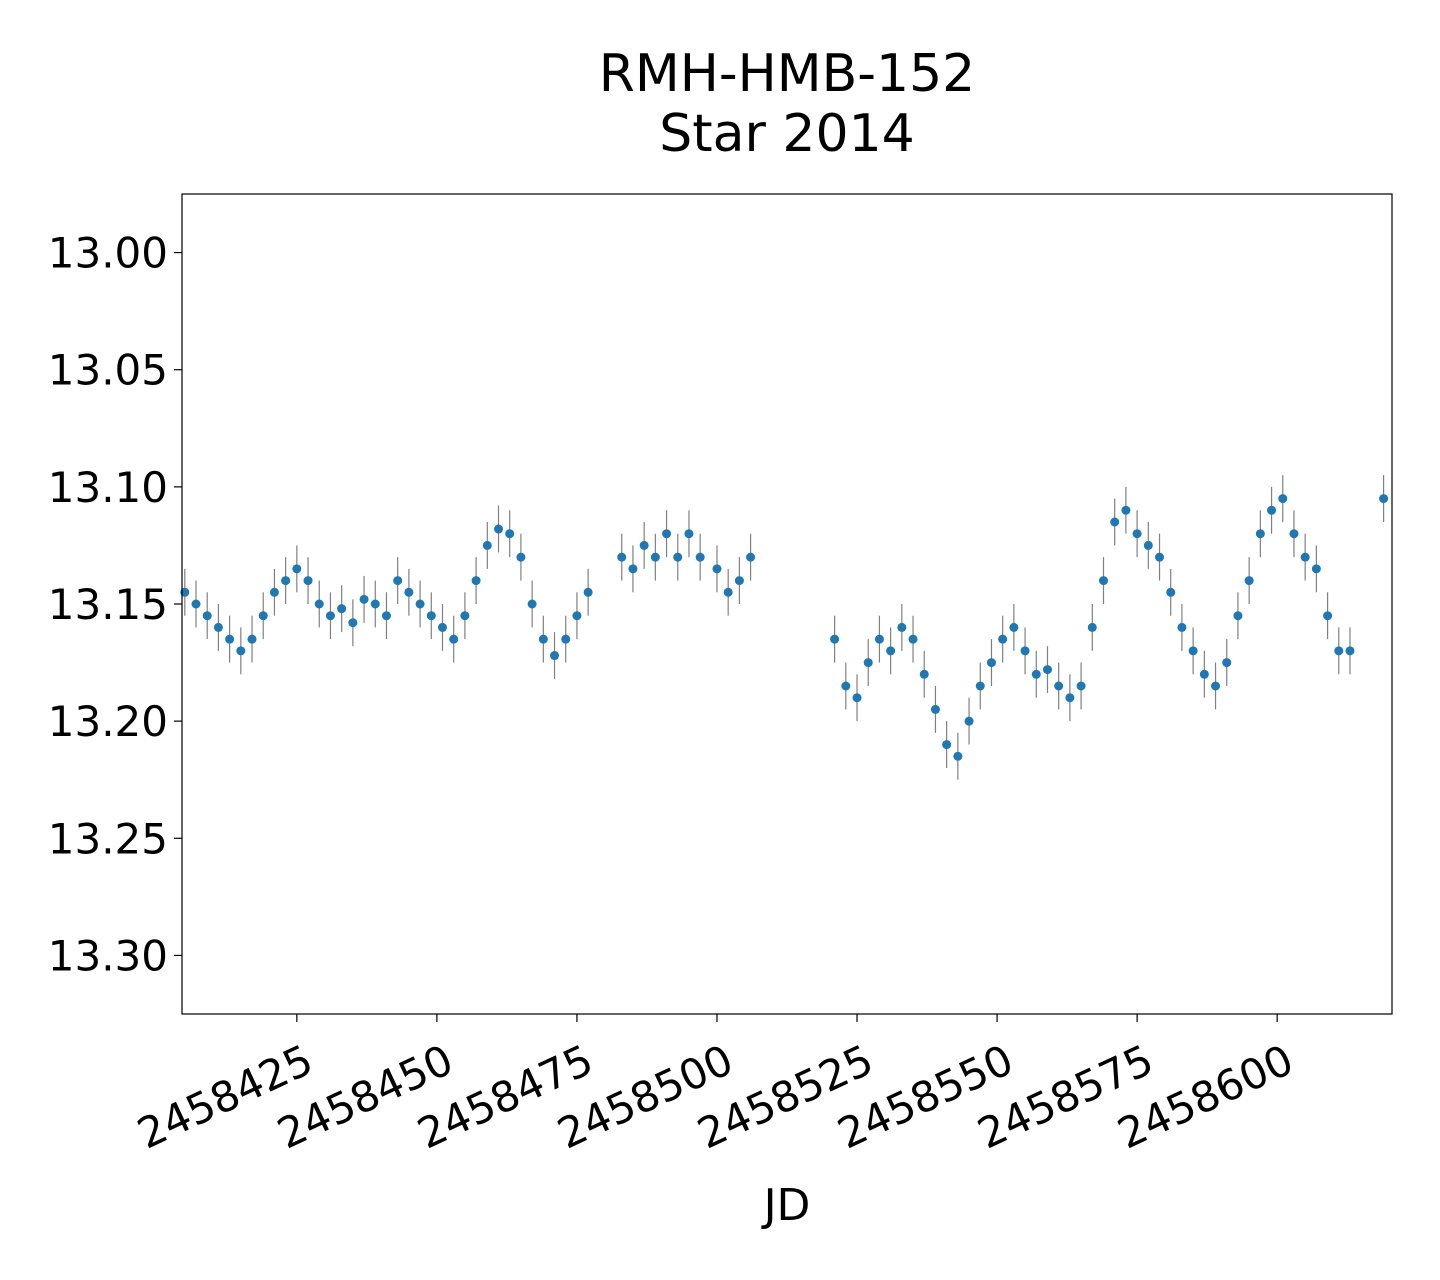 This screenshot has width=1440, height=1280. Describe the element at coordinates (787, 134) in the screenshot. I see `chart-subtitle: Star 2014` at that location.